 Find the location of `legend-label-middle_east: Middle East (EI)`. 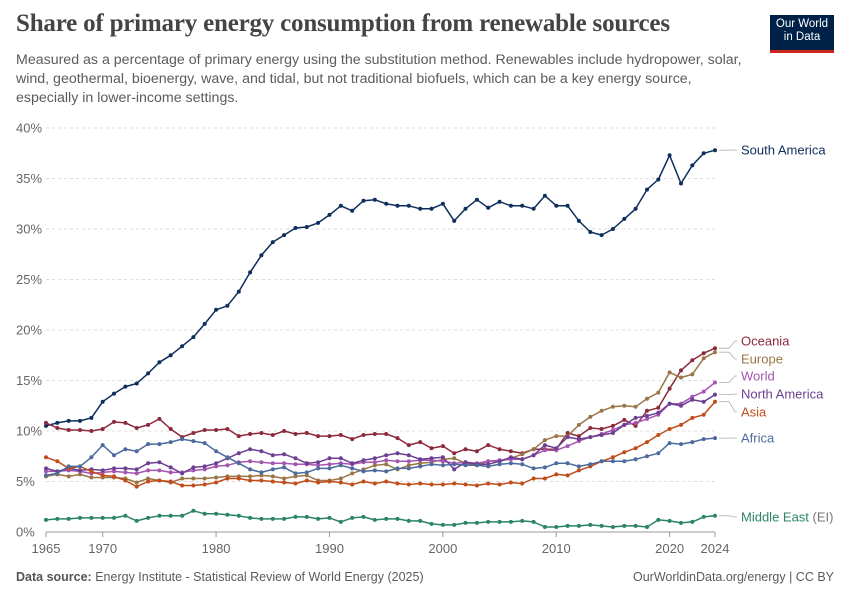

legend-label-middle_east: Middle East (EI) is located at coordinates (787, 517).